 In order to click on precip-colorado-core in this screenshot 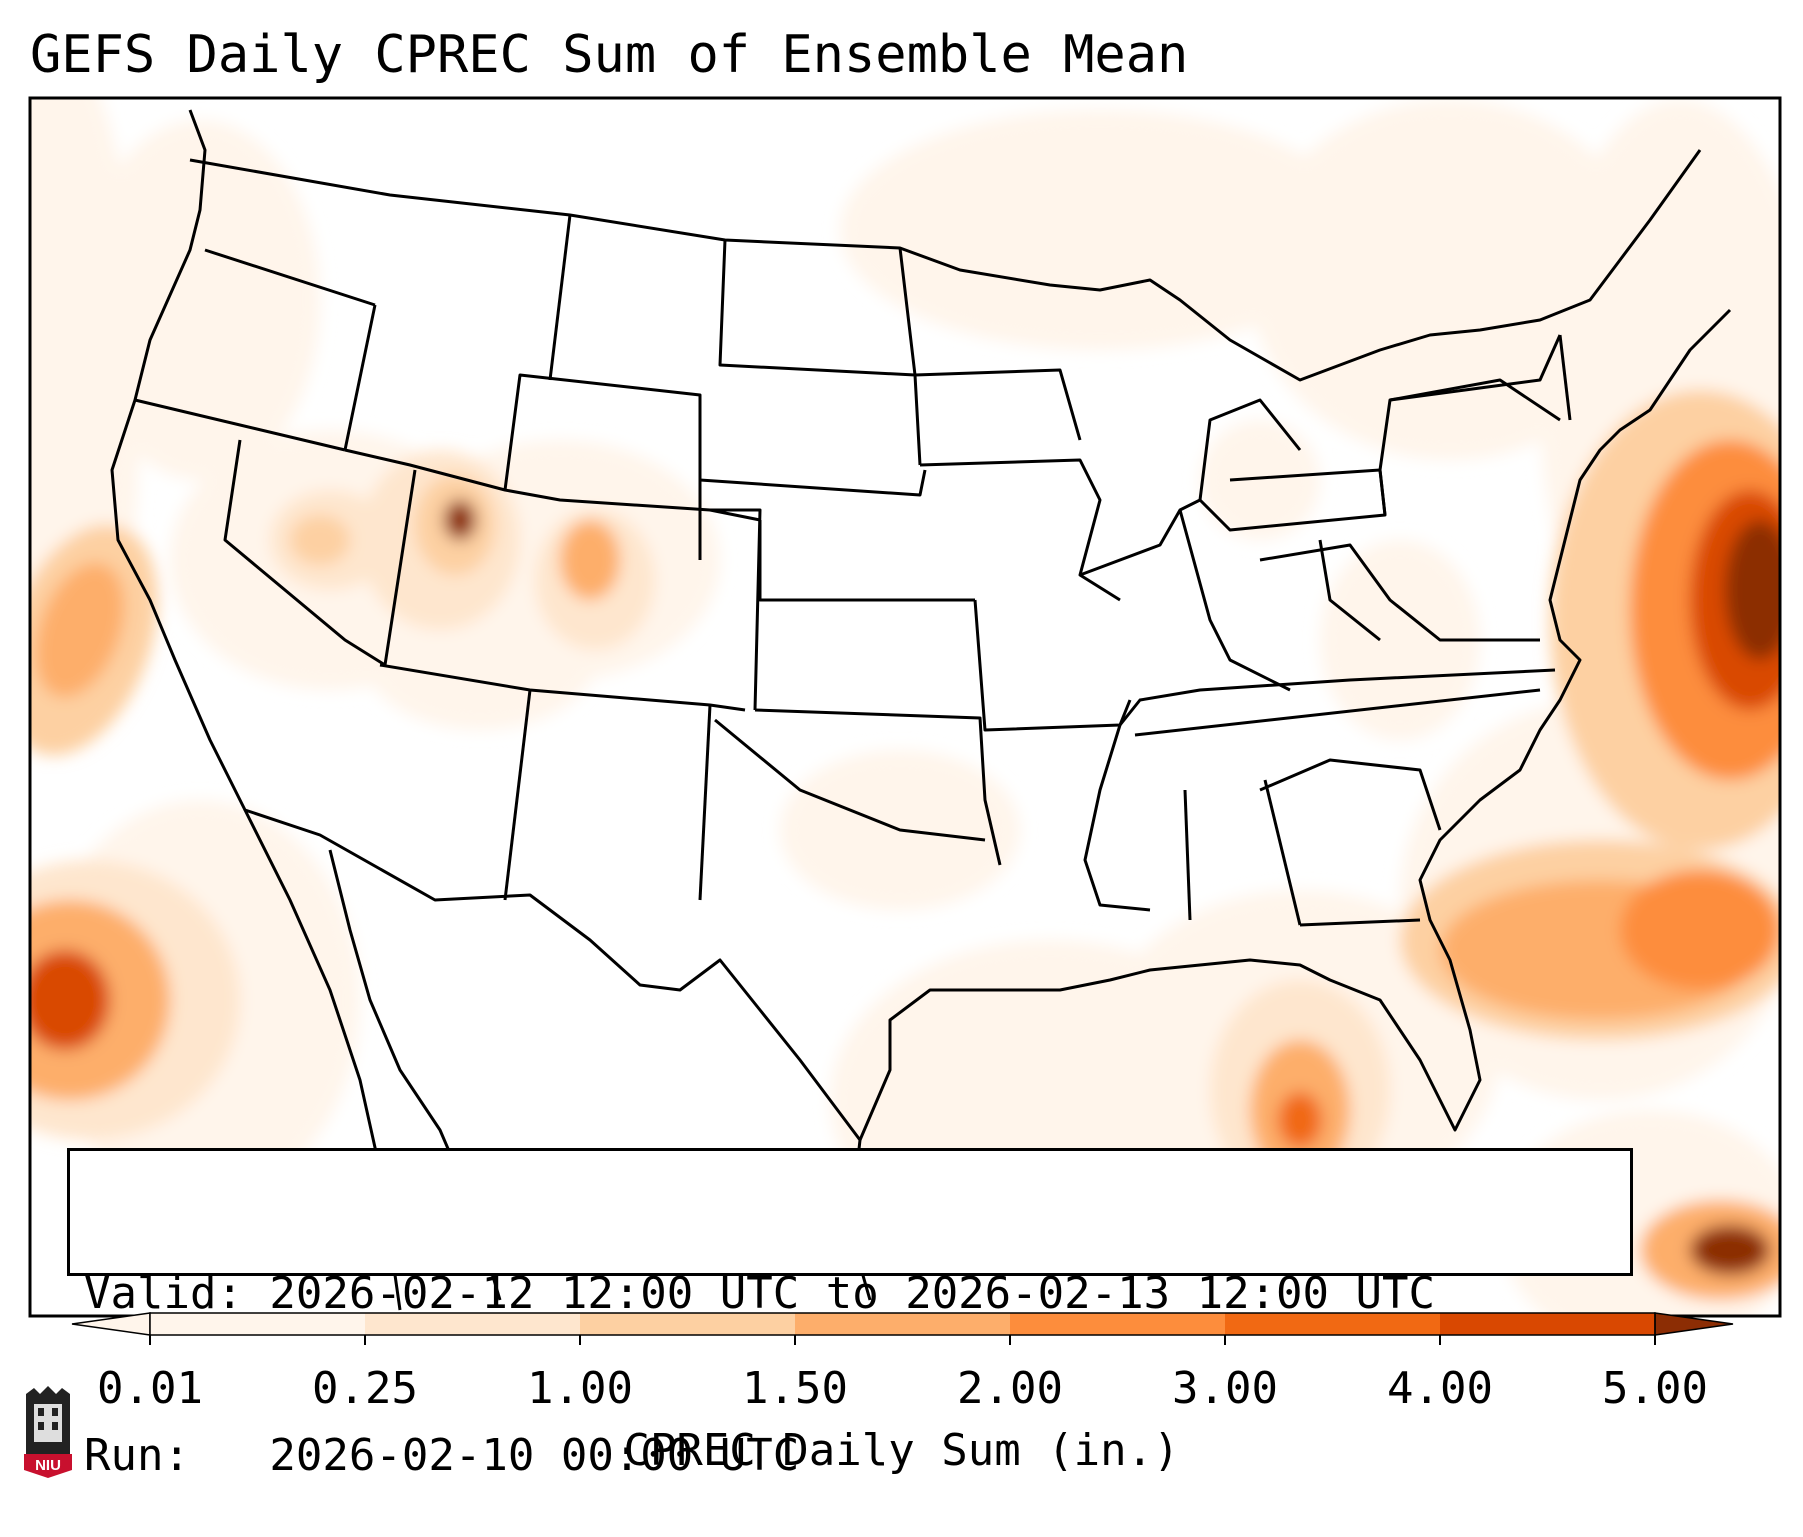, I will do `click(590, 560)`.